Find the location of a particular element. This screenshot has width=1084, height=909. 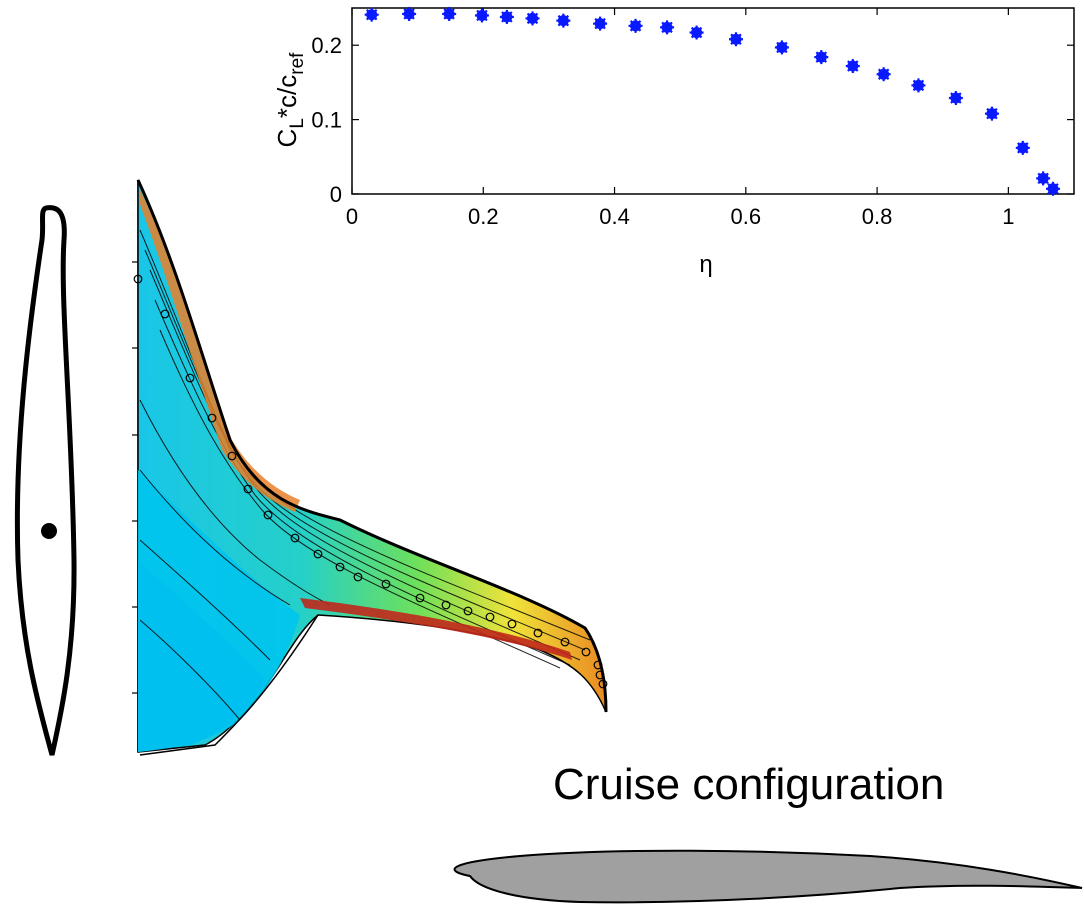

x-tick-label: 0.2 is located at coordinates (483, 216).